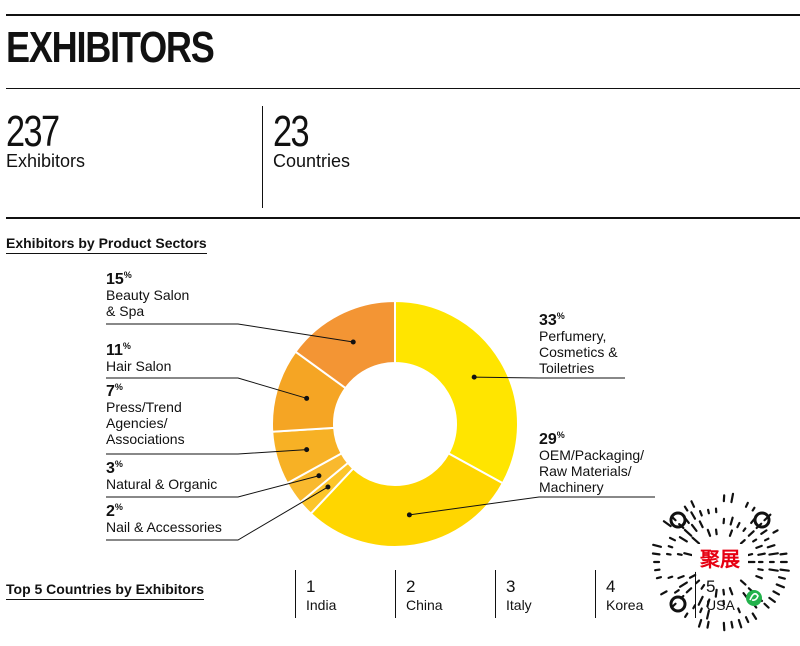 Image resolution: width=800 pixels, height=646 pixels. Describe the element at coordinates (519, 605) in the screenshot. I see `country-name: Italy` at that location.